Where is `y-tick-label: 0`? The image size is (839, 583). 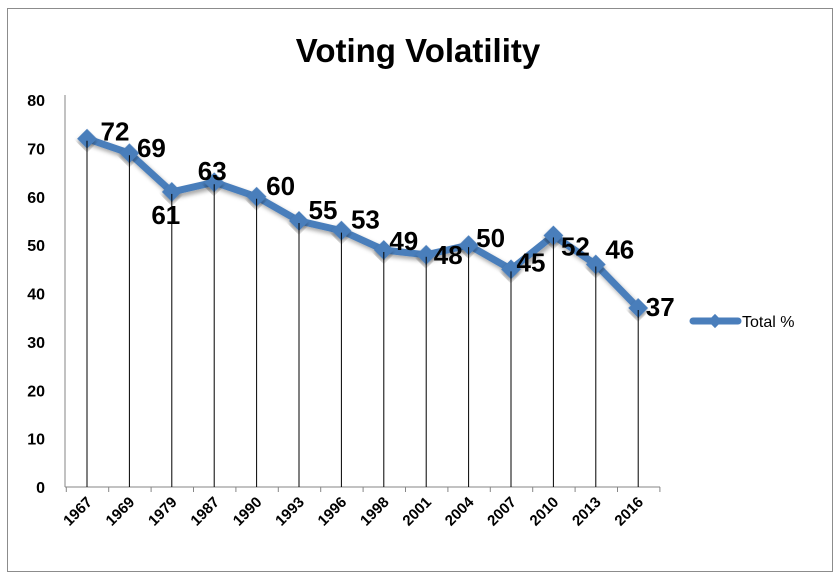
y-tick-label: 0 is located at coordinates (40, 488).